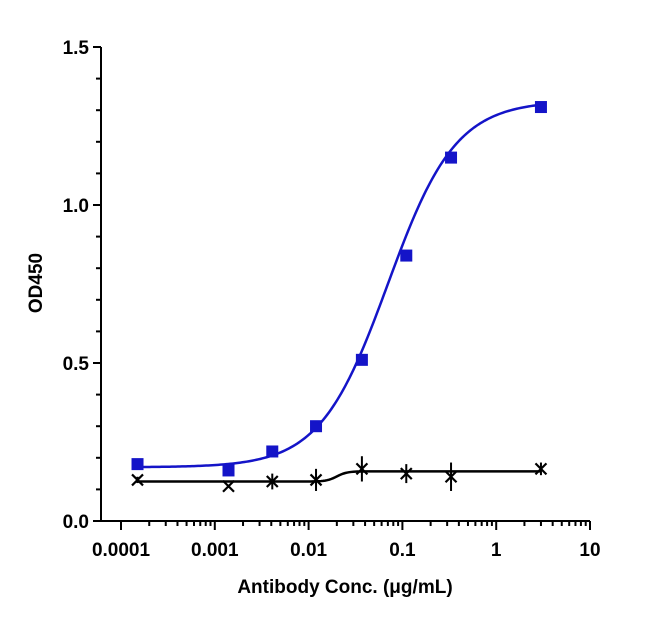 The width and height of the screenshot is (666, 623). I want to click on y-tick-label: 1.0, so click(76, 206).